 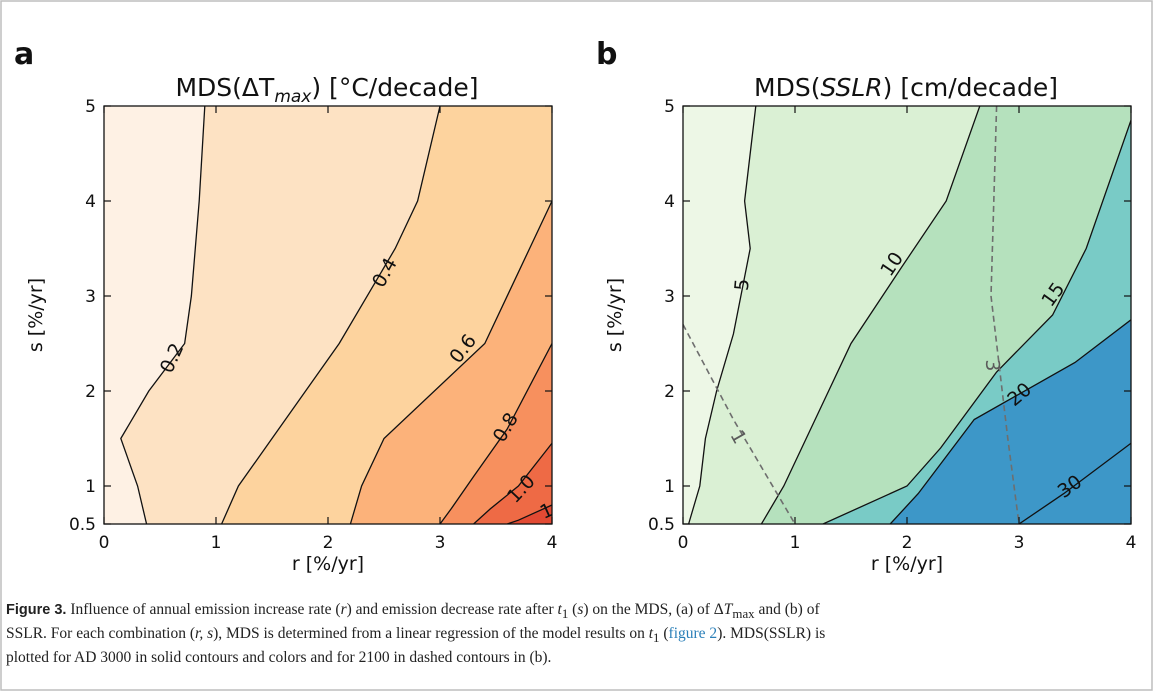 I want to click on panel-a-title: MDS(ΔTmax) [°C/decade], so click(x=326, y=90).